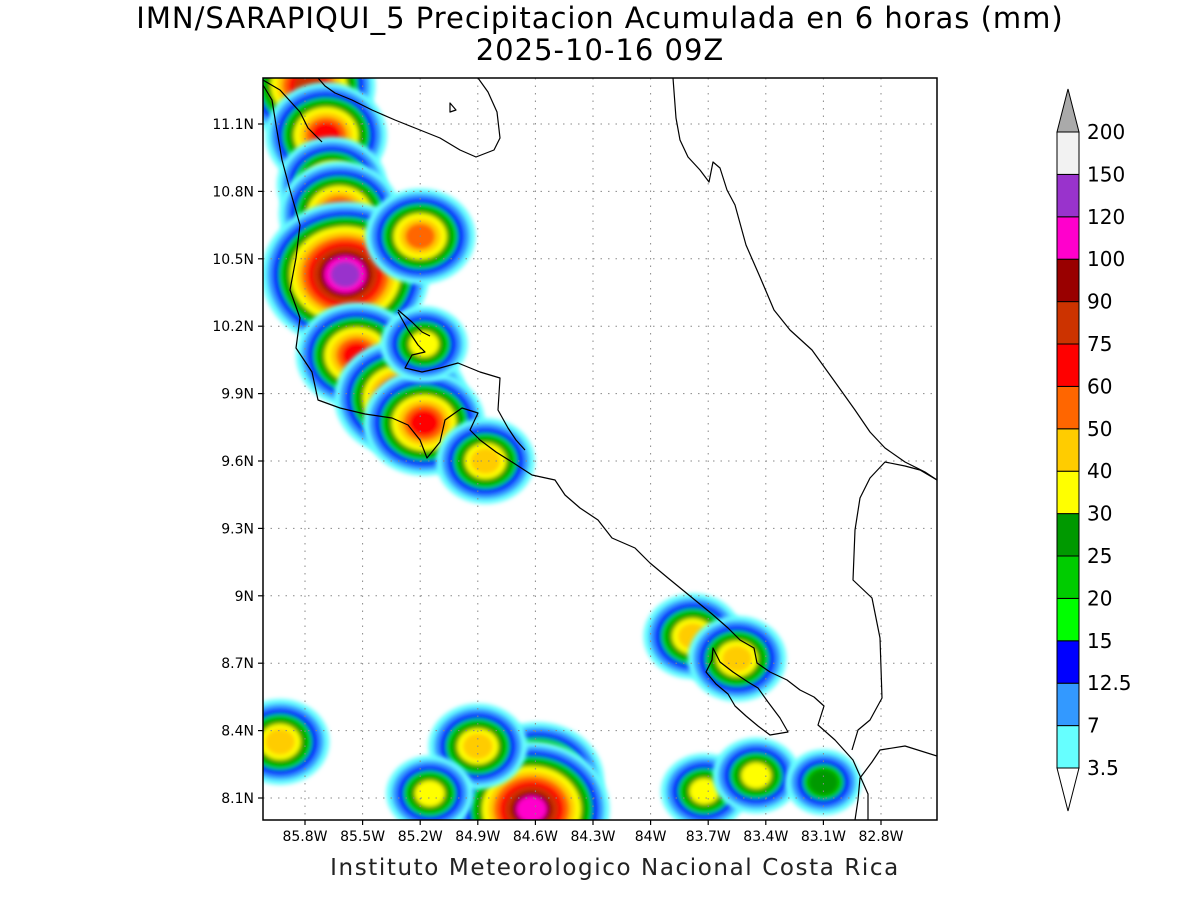  I want to click on colorbar-label: 100, so click(1106, 259).